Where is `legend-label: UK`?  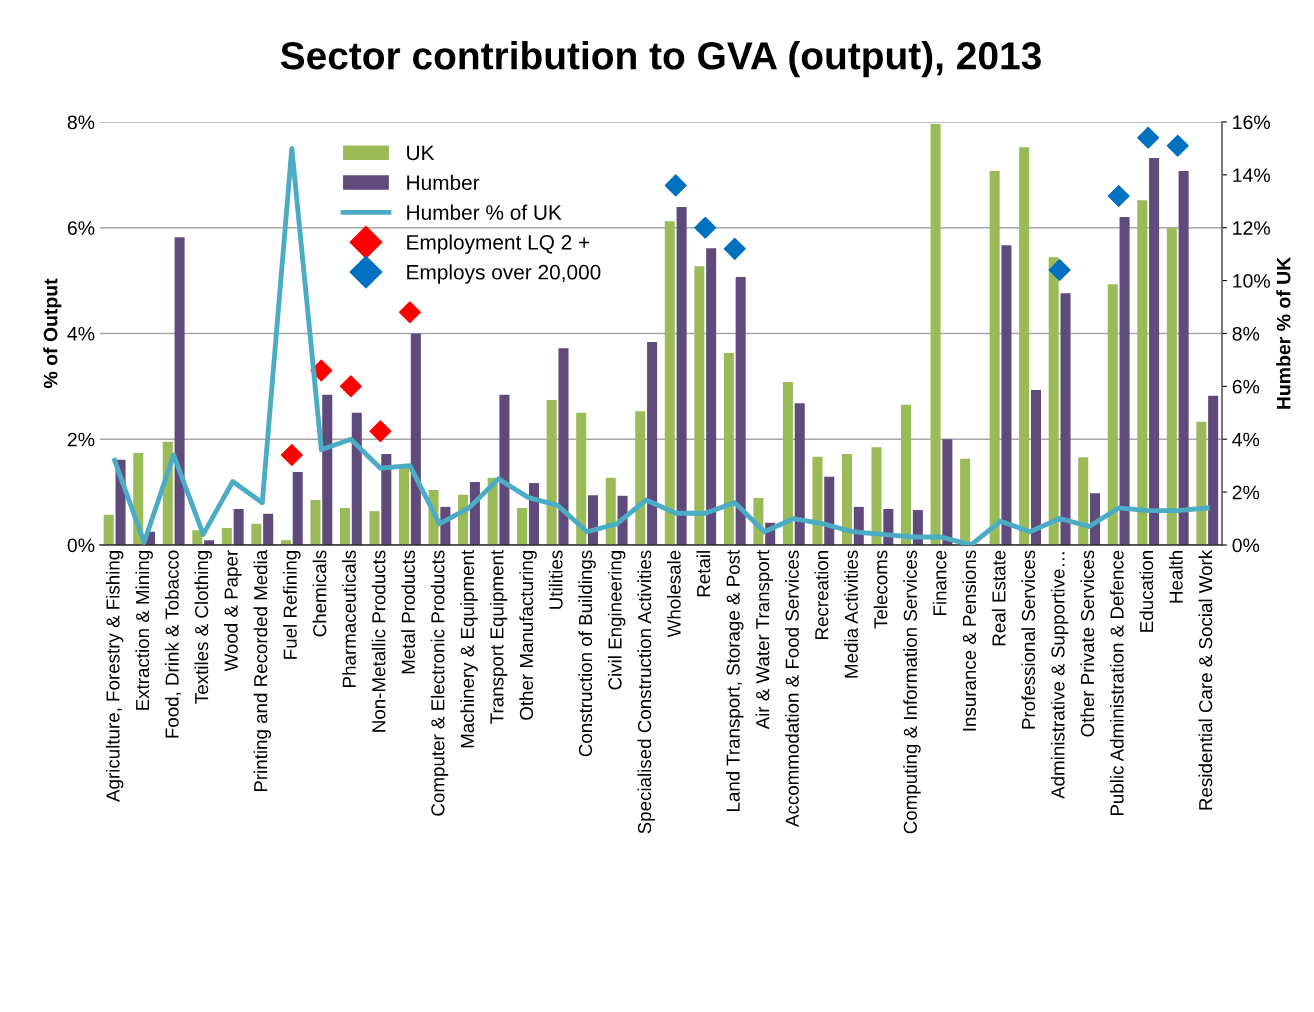 legend-label: UK is located at coordinates (421, 153).